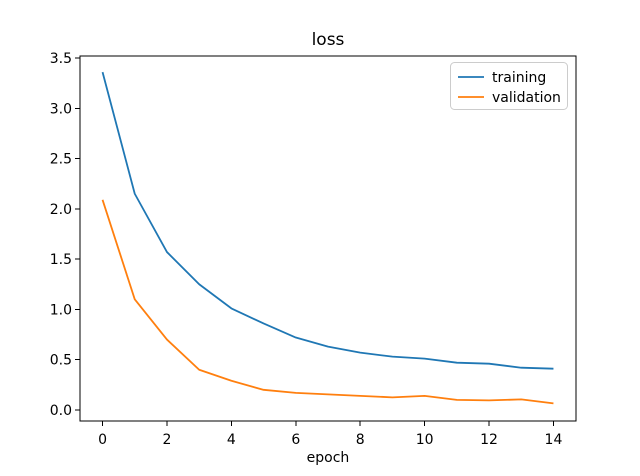  I want to click on y-tick-label: 0.5, so click(61, 361).